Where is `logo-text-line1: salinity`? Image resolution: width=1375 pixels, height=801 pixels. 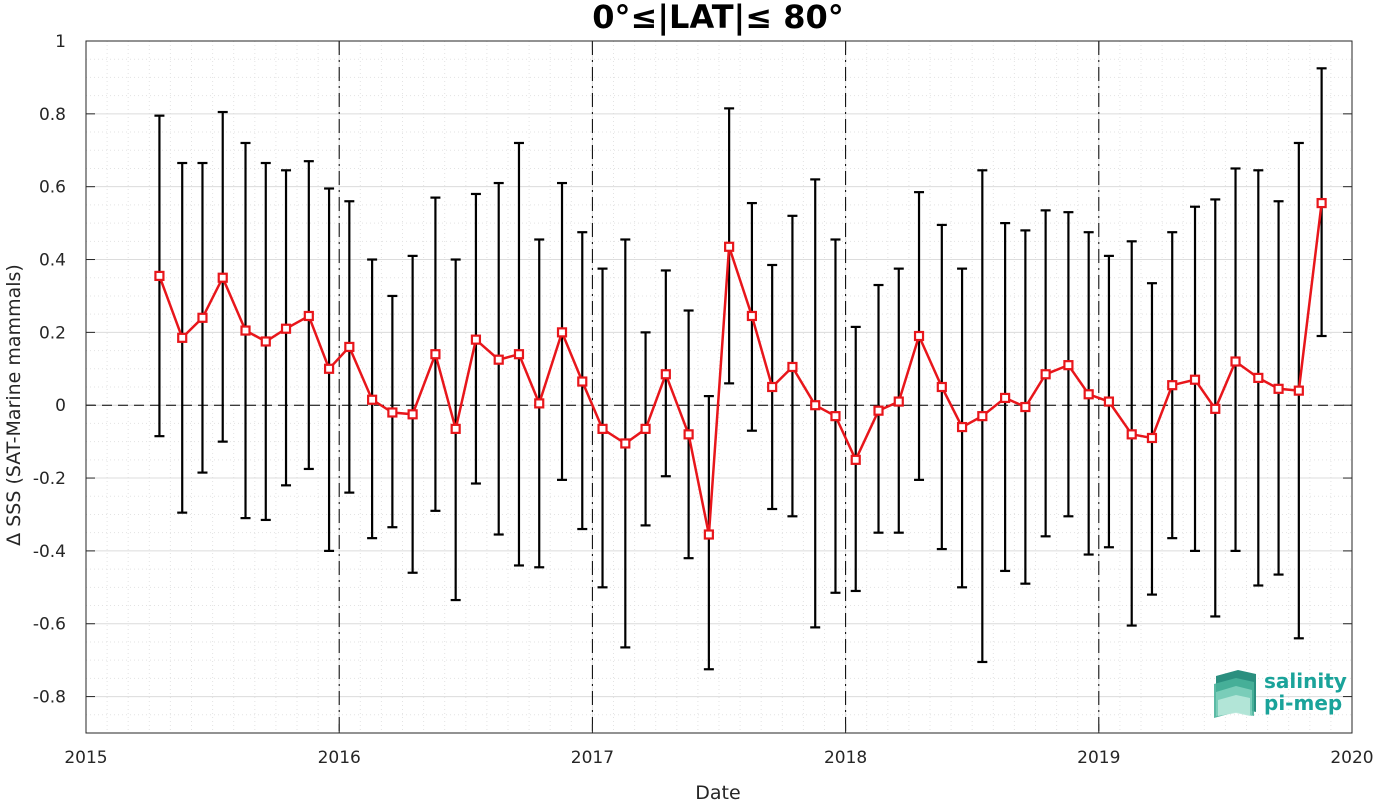 logo-text-line1: salinity is located at coordinates (1305, 681).